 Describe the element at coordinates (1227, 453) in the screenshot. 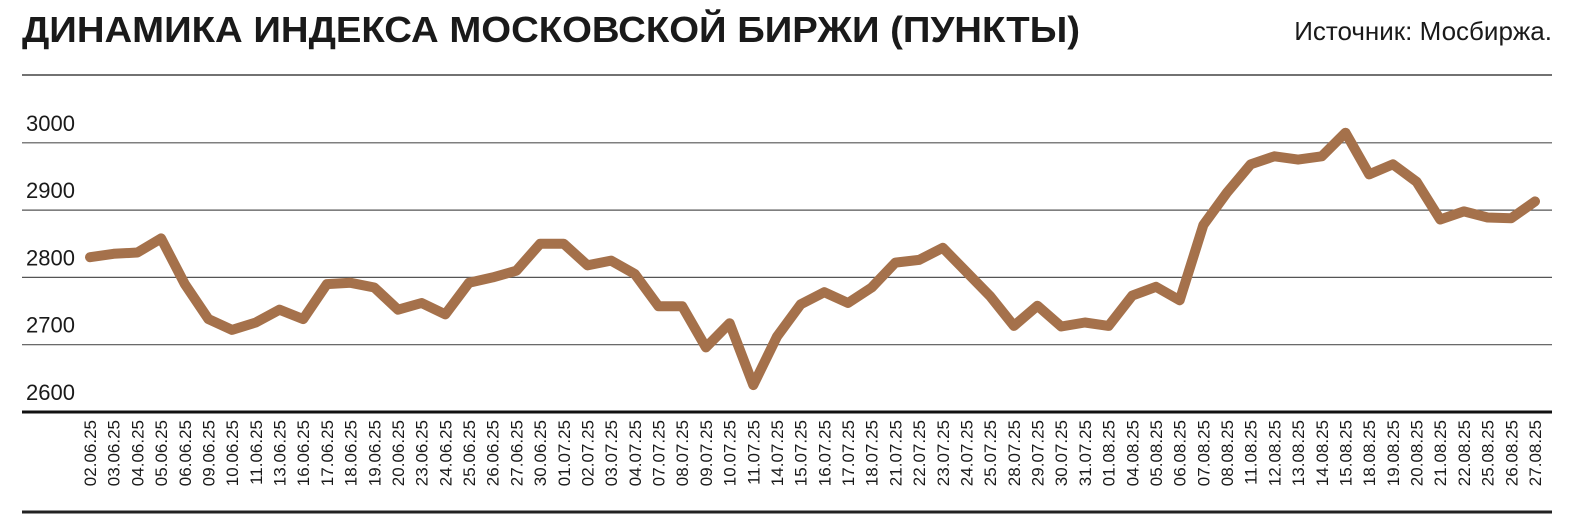

I see `x-tick-label: 08.08.25` at that location.